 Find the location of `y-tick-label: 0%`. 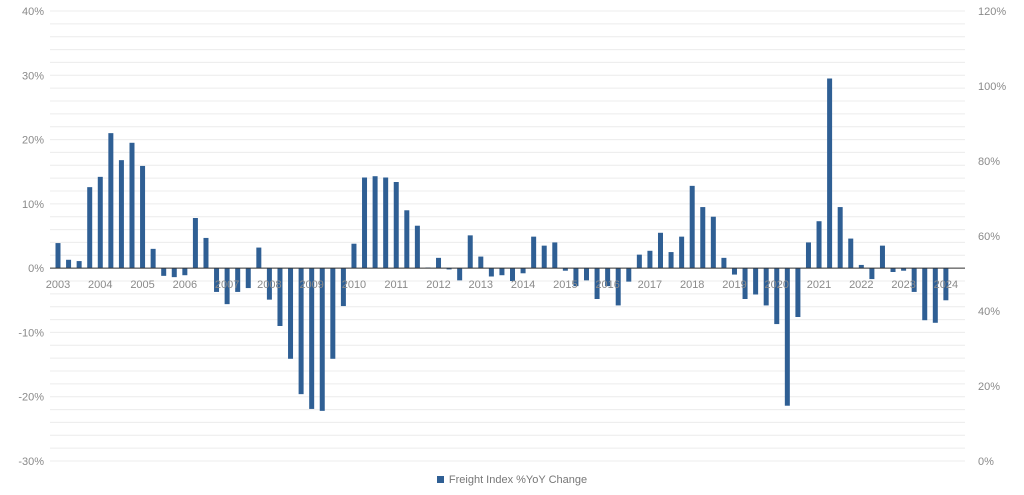

y-tick-label: 0% is located at coordinates (36, 269).